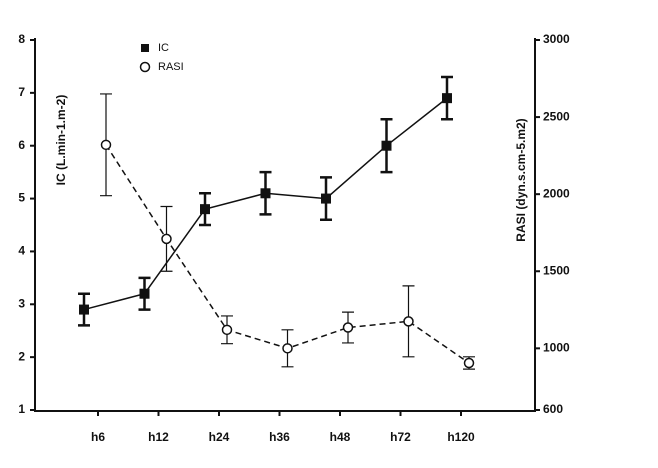 Image resolution: width=658 pixels, height=468 pixels. I want to click on legend-label: IC, so click(163, 48).